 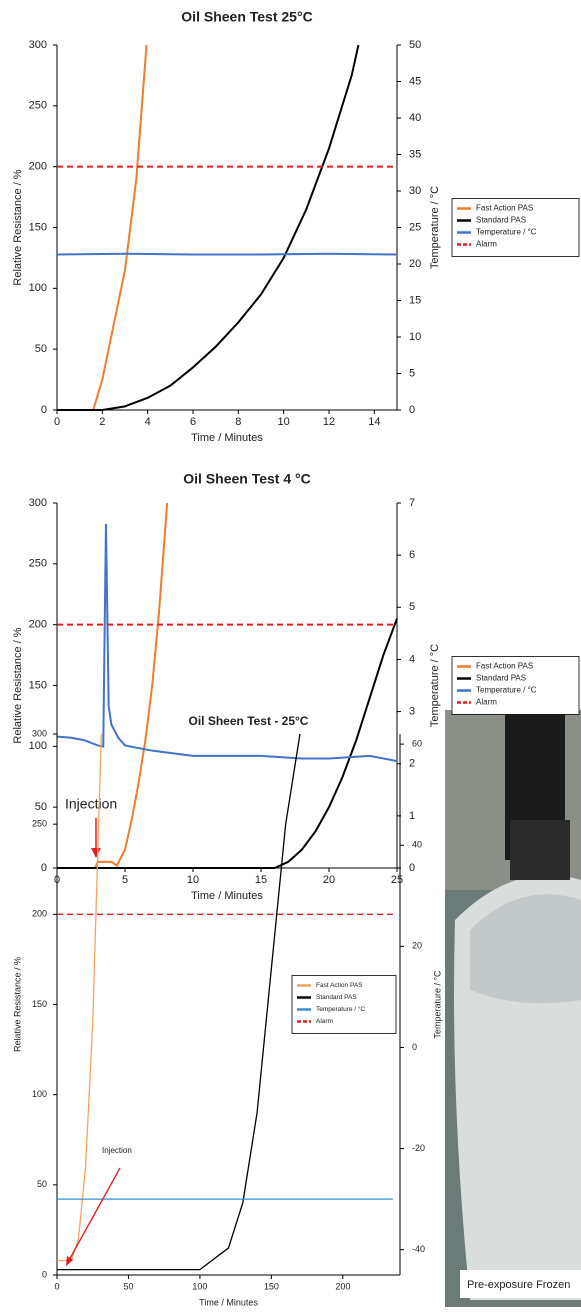 What do you see at coordinates (102, 422) in the screenshot?
I see `x-tick-label: 2` at bounding box center [102, 422].